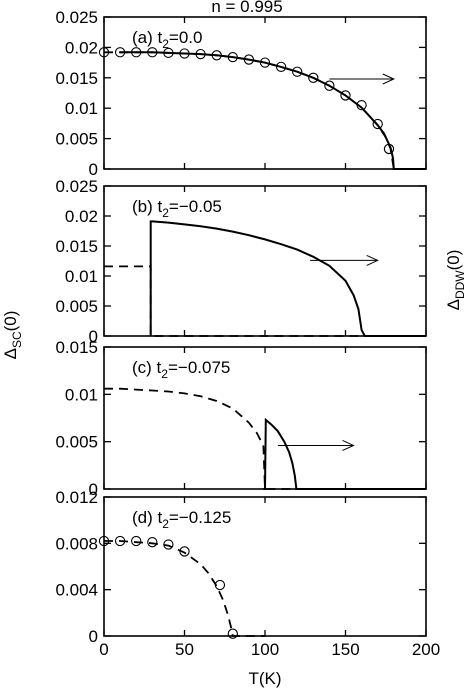 This screenshot has height=689, width=474. Describe the element at coordinates (345, 649) in the screenshot. I see `x-tick-label: 150` at that location.